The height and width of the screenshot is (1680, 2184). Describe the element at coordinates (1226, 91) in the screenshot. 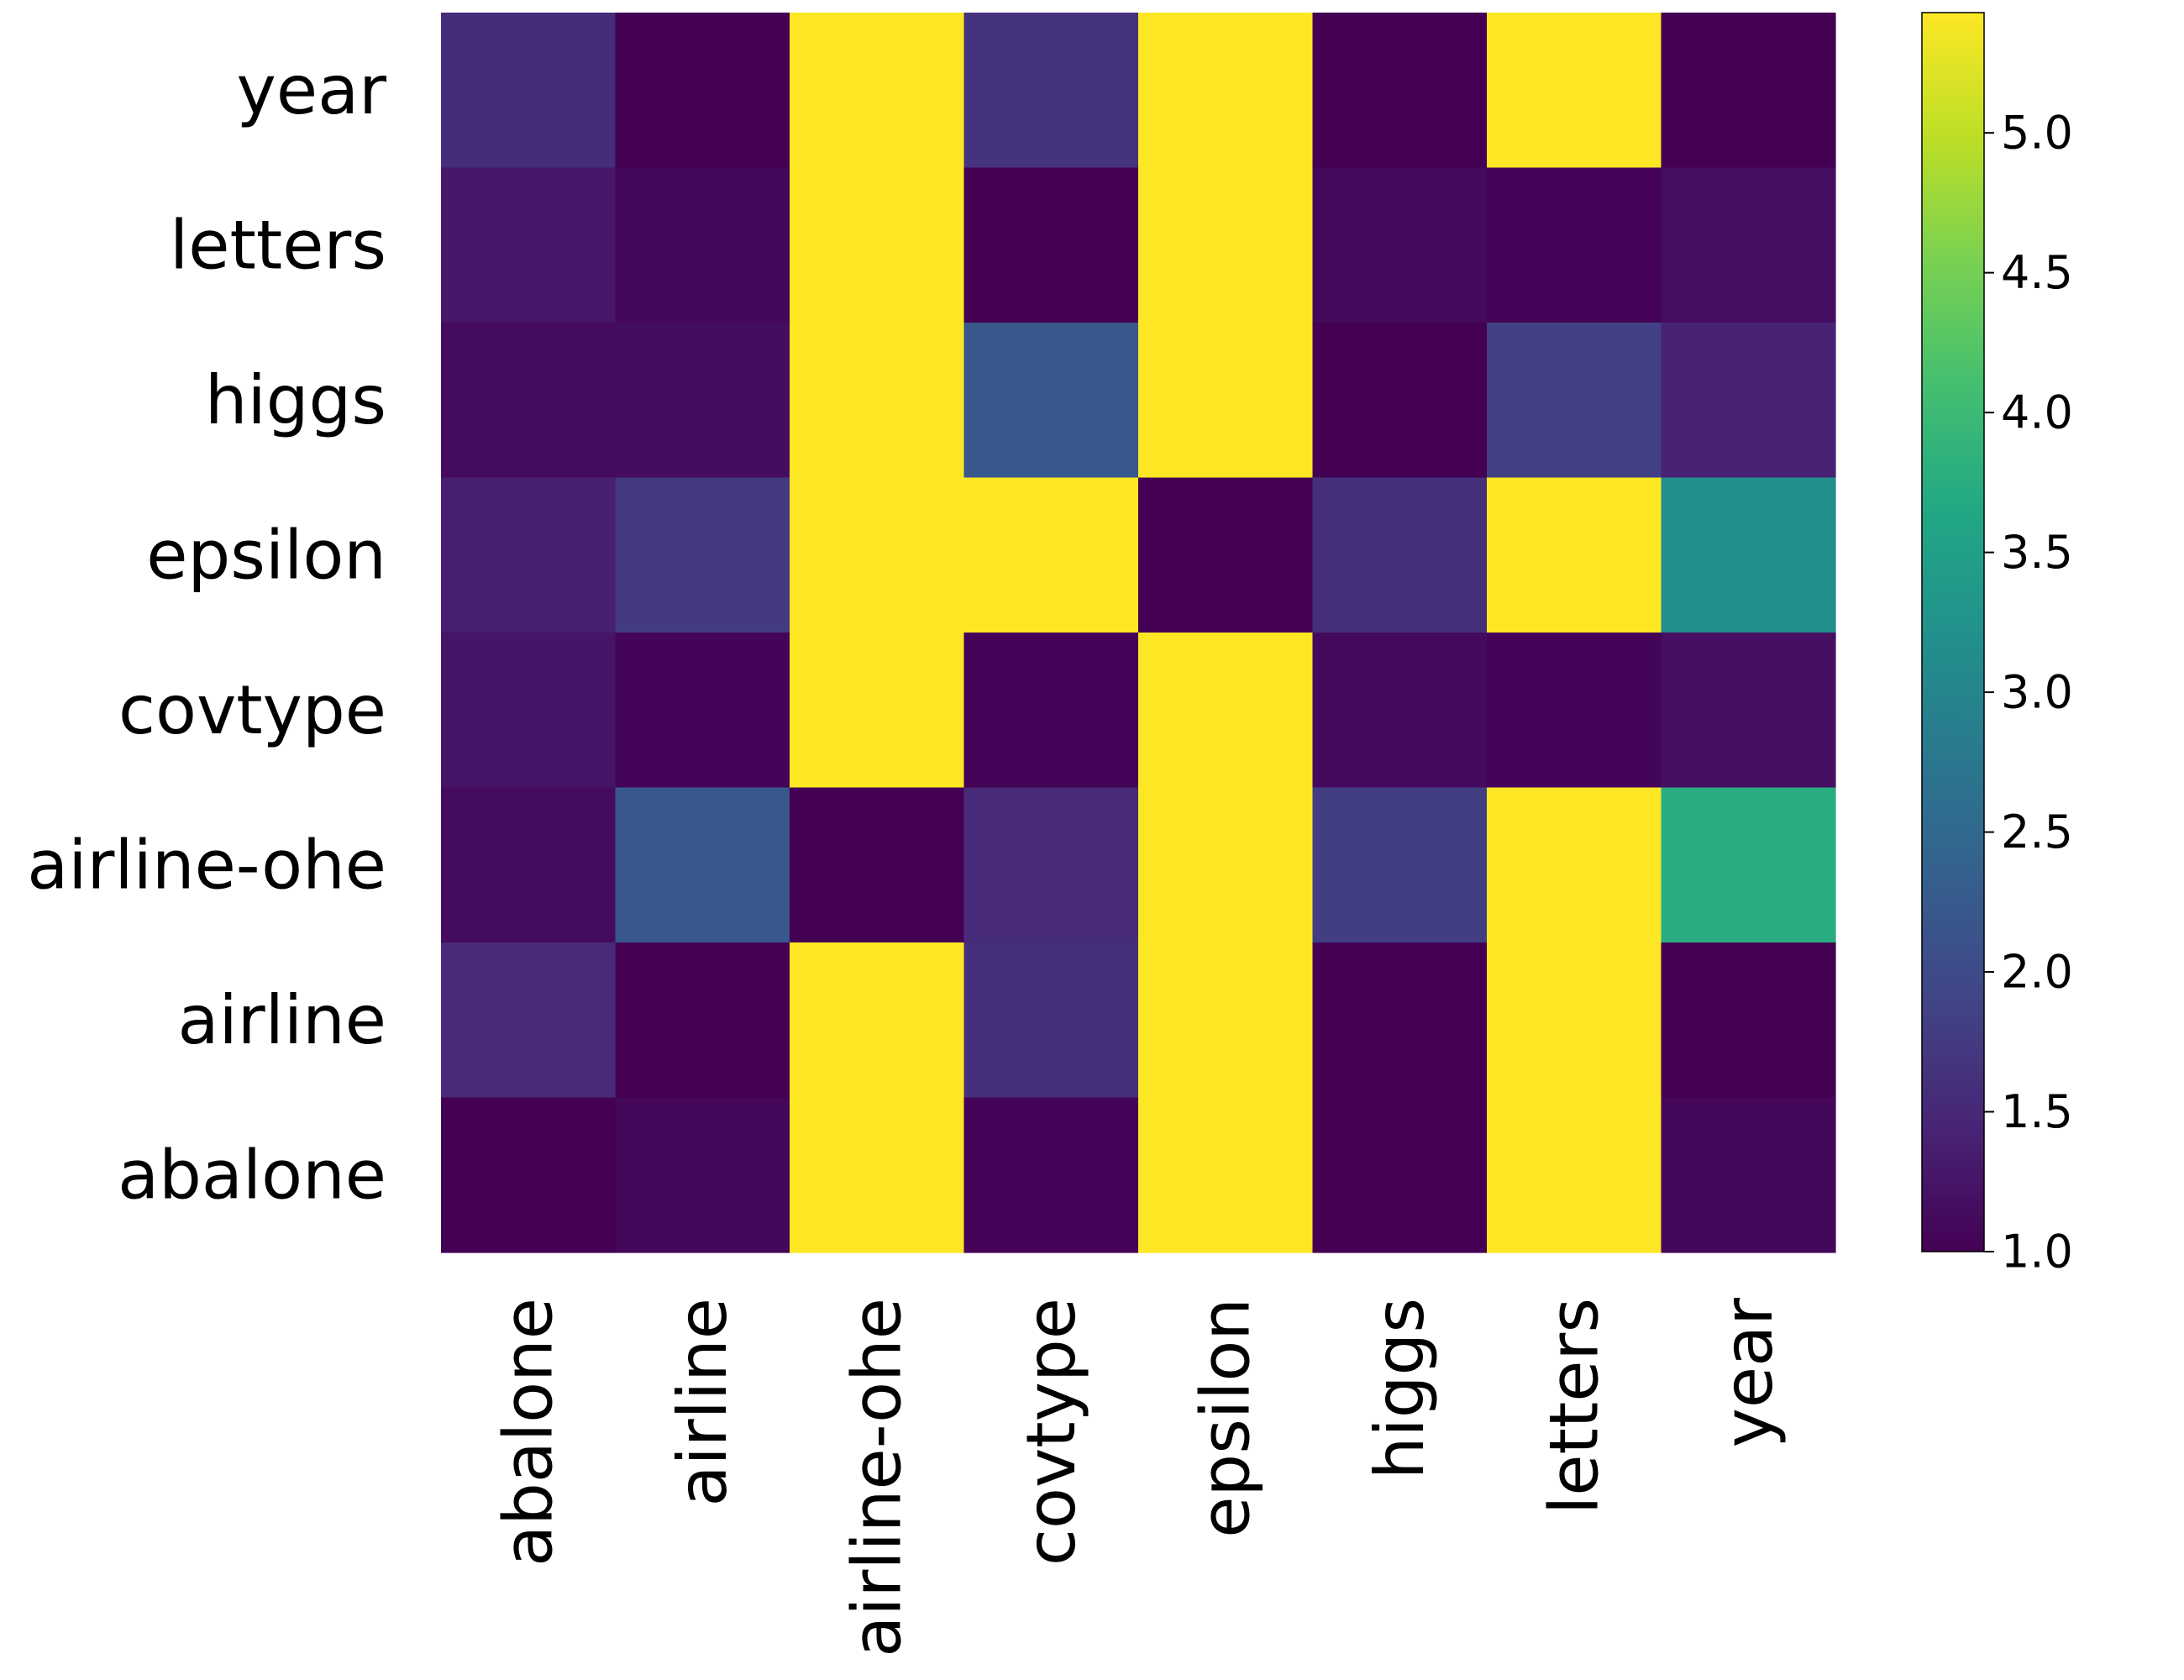

I see `heatmap-cell-year-epsilon` at that location.